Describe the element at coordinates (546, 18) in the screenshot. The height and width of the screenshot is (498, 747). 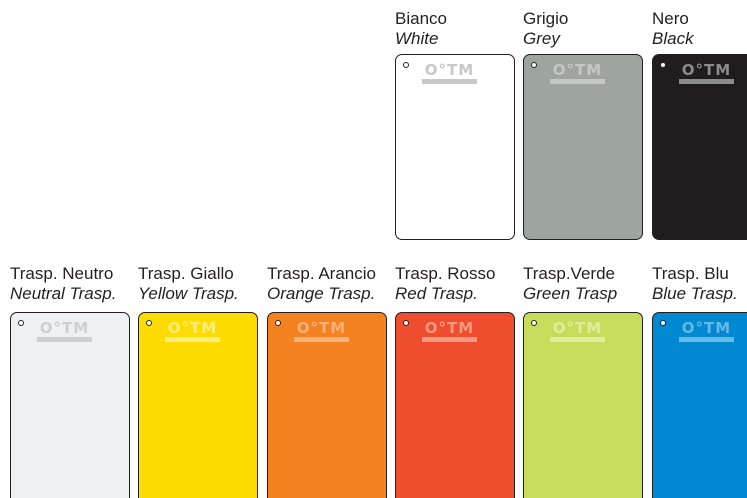
I see `swatch-label-it: Grigio` at that location.